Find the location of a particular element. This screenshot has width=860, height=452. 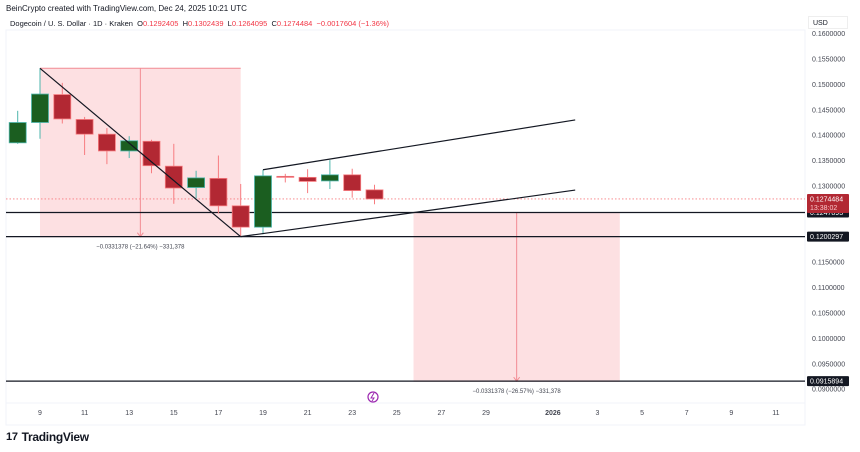

time-axis-tick: 5 is located at coordinates (642, 413).